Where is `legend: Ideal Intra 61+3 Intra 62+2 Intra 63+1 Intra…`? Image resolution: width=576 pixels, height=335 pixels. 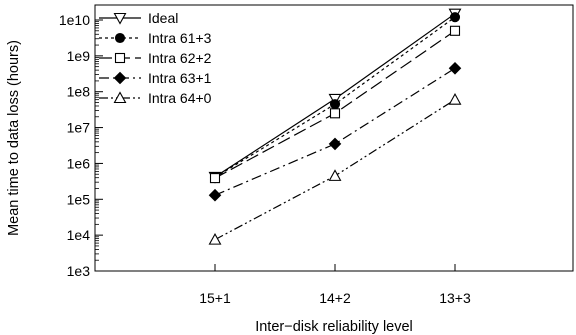
legend: Ideal Intra 61+3 Intra 62+2 Intra 63+1 Intra… is located at coordinates (155, 58).